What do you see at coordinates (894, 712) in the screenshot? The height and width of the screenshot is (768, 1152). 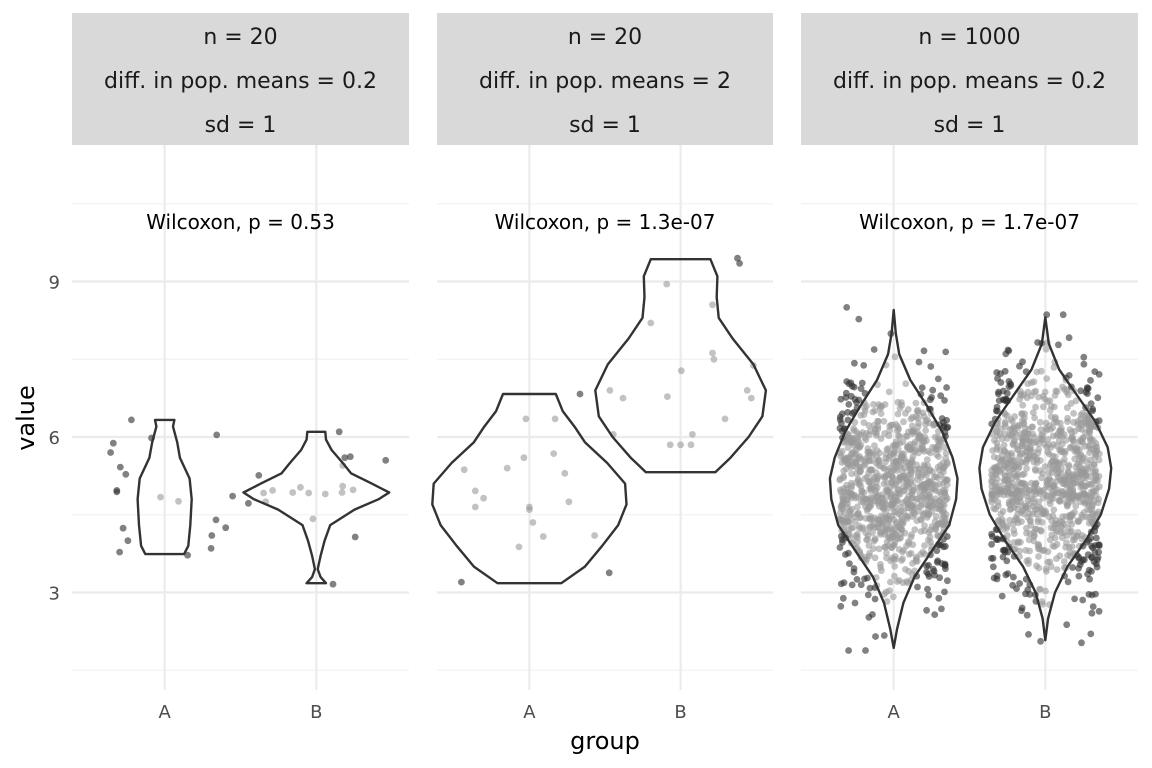 I see `x-tick-label: A` at bounding box center [894, 712].